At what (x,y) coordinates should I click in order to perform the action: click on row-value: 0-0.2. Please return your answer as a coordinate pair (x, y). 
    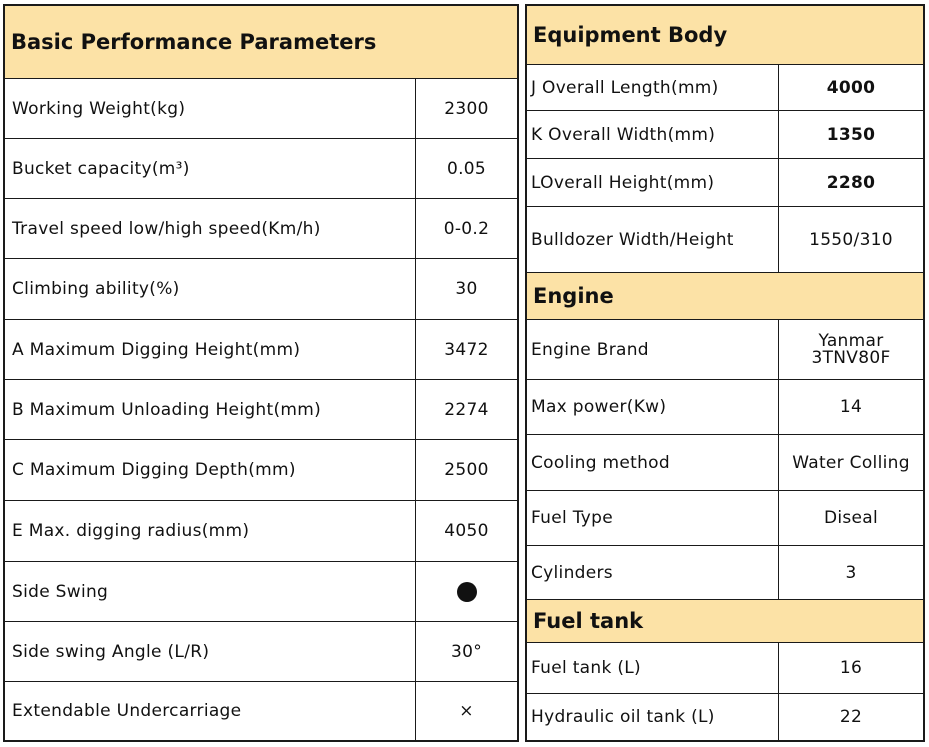
    Looking at the image, I should click on (466, 228).